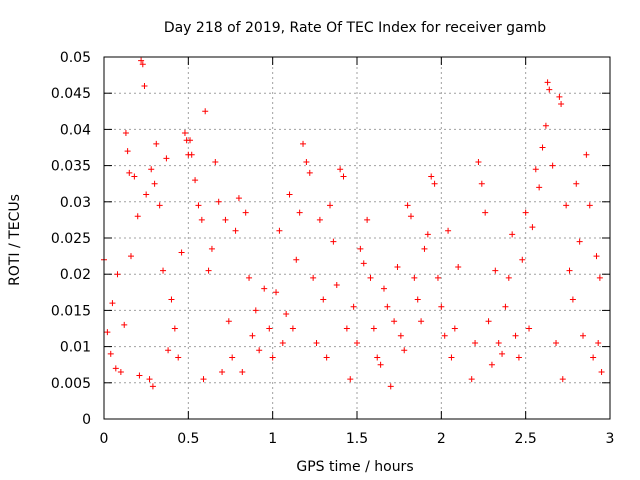  What do you see at coordinates (75, 348) in the screenshot?
I see `y-tick-label: 0.01` at bounding box center [75, 348].